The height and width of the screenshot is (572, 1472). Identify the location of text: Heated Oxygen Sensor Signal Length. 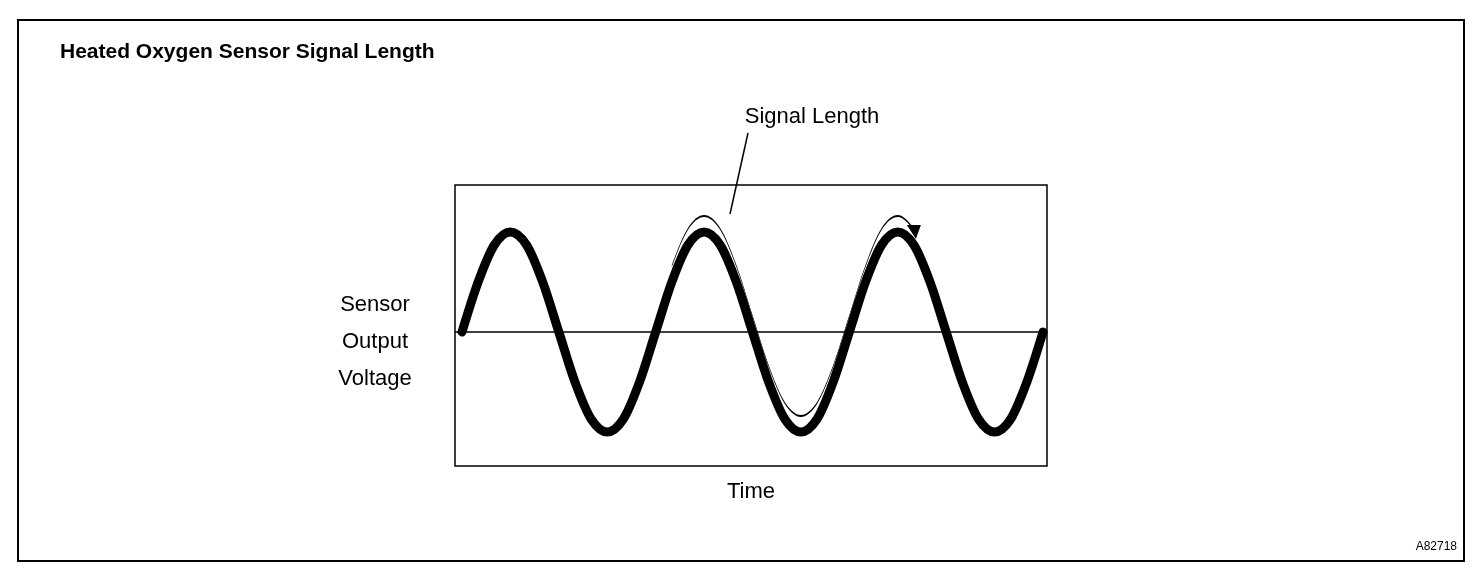
(247, 50).